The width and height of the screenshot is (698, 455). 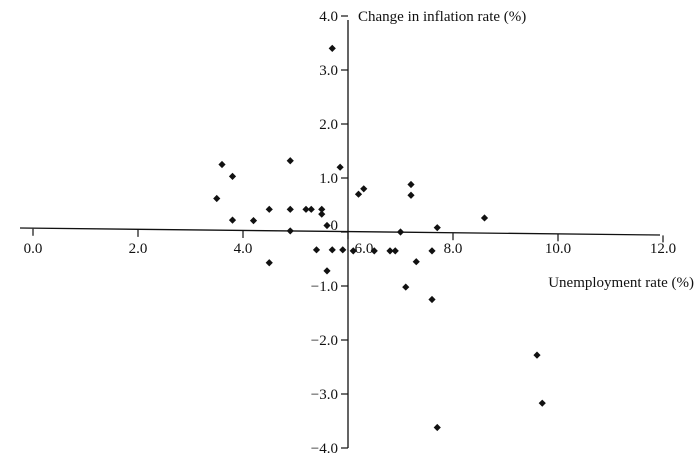 I want to click on y-tick-label: 2.0, so click(x=328, y=125).